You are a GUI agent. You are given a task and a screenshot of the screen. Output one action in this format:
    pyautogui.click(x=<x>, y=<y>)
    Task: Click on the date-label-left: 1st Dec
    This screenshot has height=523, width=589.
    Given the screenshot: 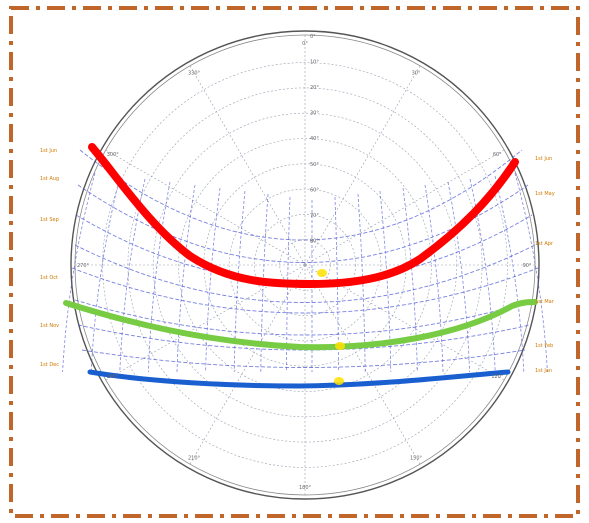 What is the action you would take?
    pyautogui.click(x=49, y=365)
    